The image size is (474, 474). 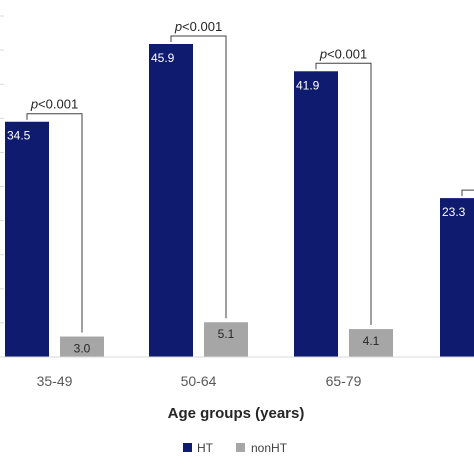 I want to click on legend: HT nonHT, so click(x=235, y=448).